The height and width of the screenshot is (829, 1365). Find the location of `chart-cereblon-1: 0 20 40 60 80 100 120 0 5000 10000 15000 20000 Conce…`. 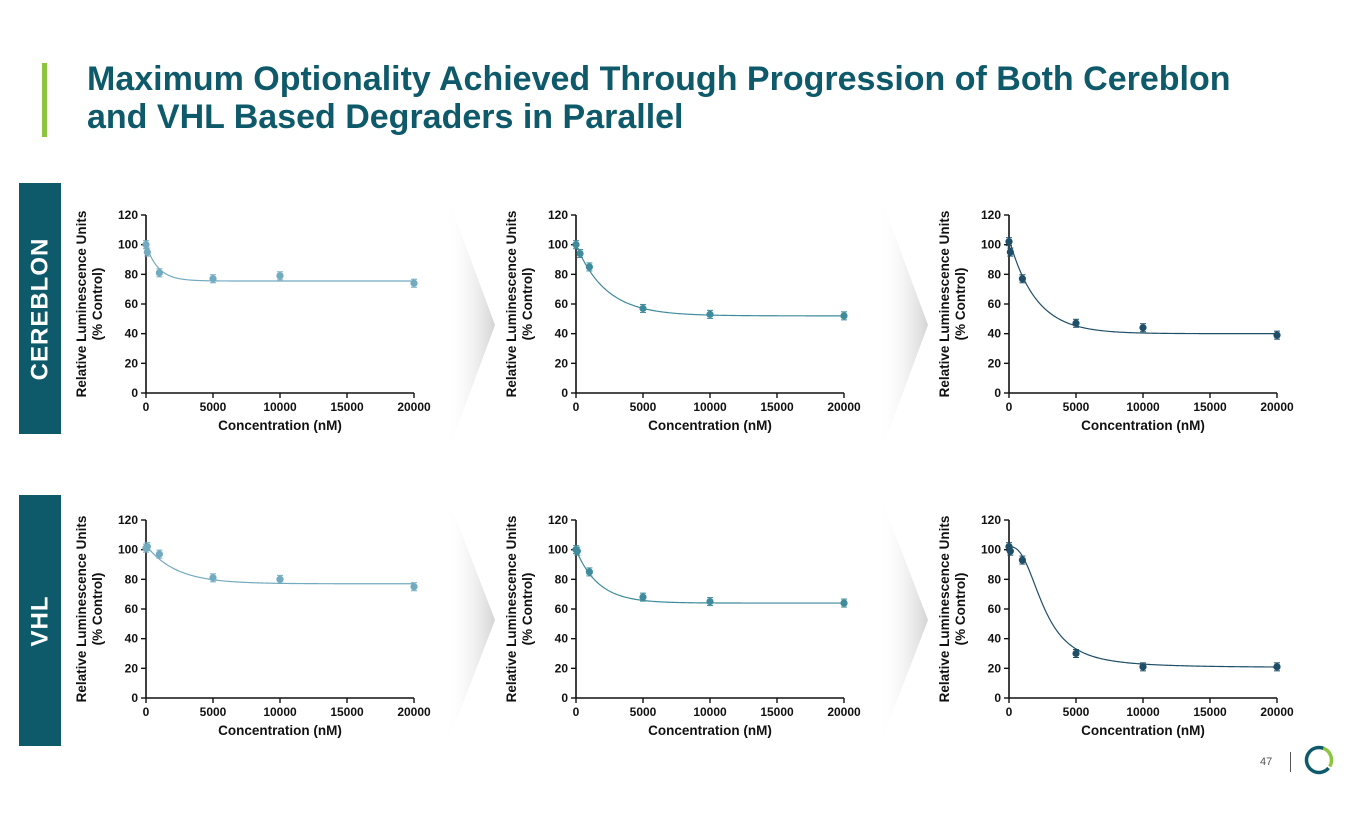

chart-cereblon-1: 0 20 40 60 80 100 120 0 5000 10000 15000 20000 Conce… is located at coordinates (255, 330).